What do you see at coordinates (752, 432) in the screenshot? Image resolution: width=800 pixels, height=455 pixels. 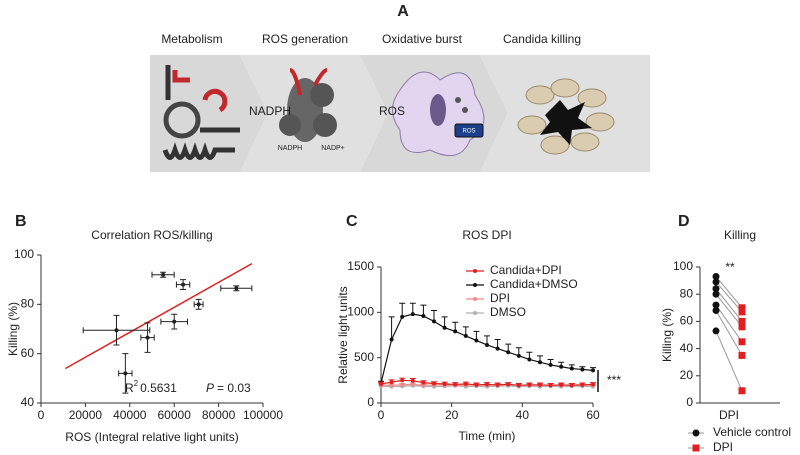 I see `legend-label: Vehicle control` at bounding box center [752, 432].